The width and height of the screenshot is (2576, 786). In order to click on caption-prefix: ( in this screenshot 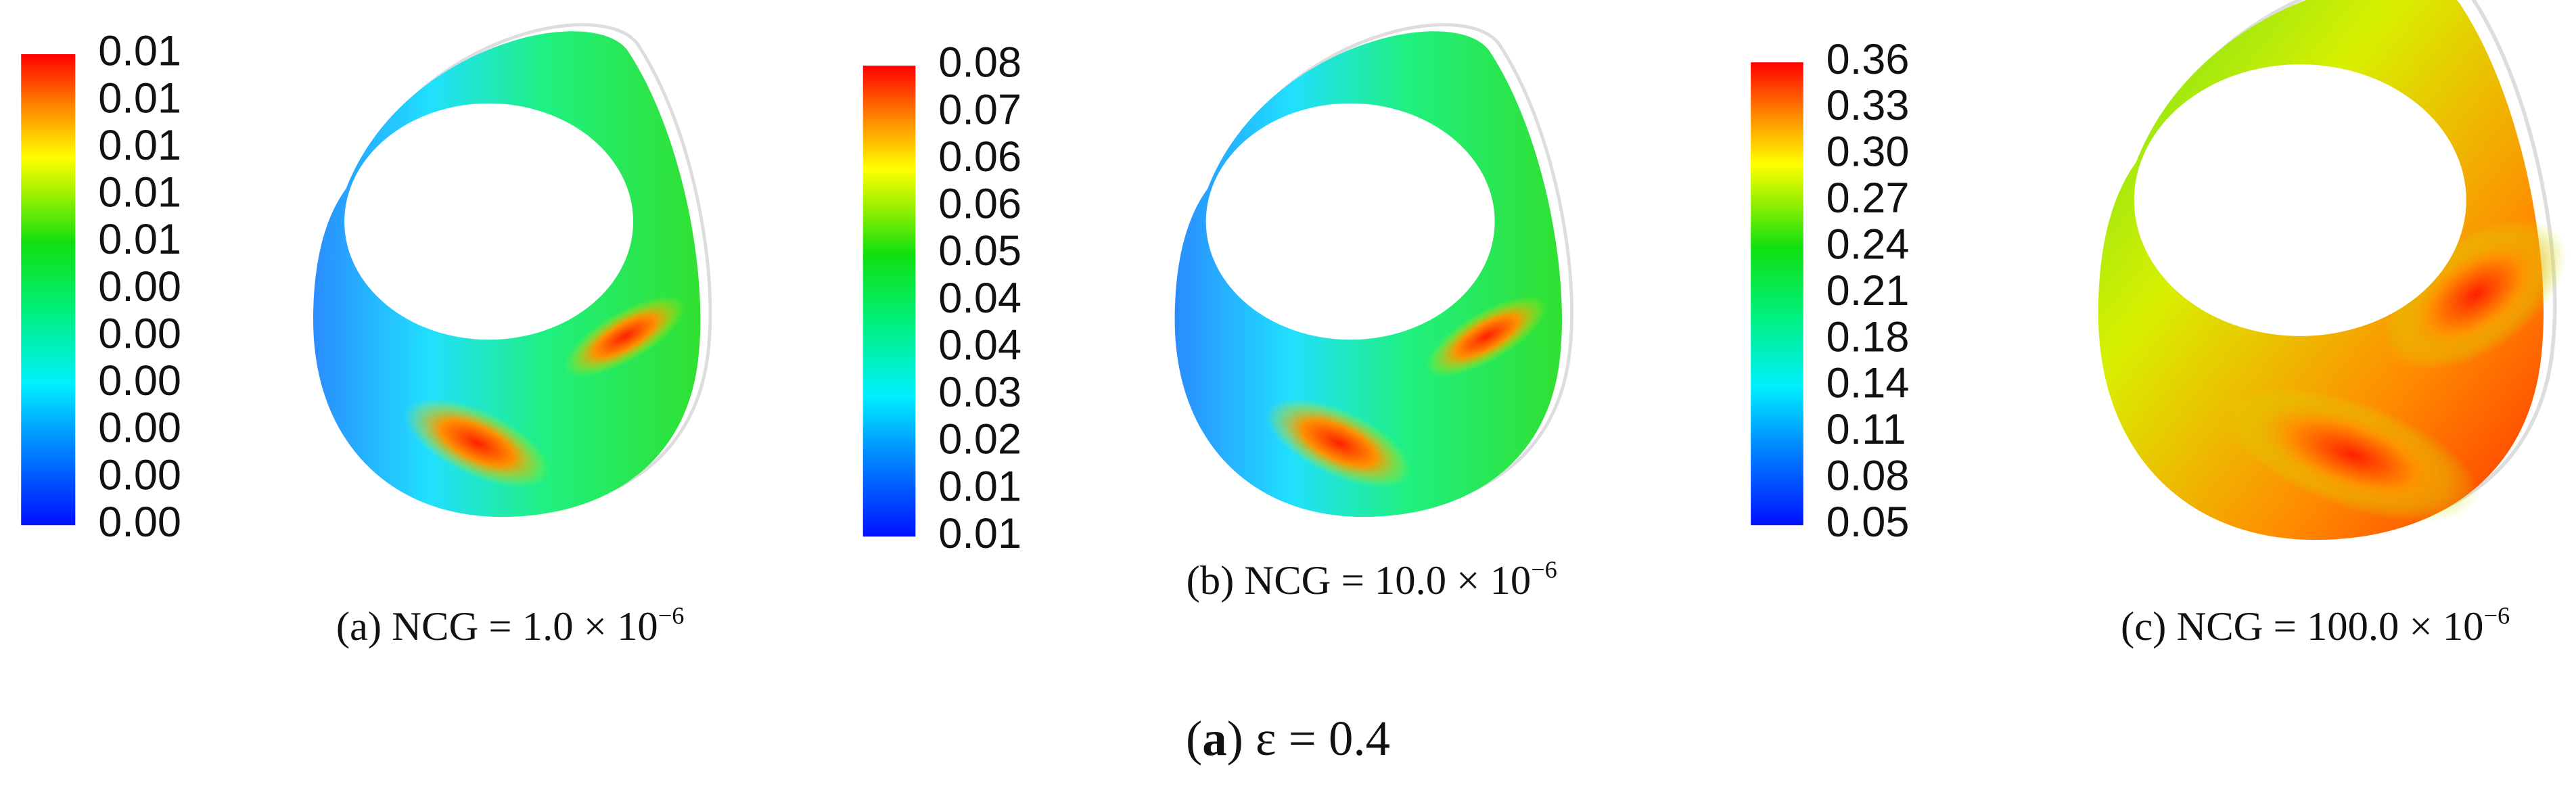, I will do `click(1194, 739)`.